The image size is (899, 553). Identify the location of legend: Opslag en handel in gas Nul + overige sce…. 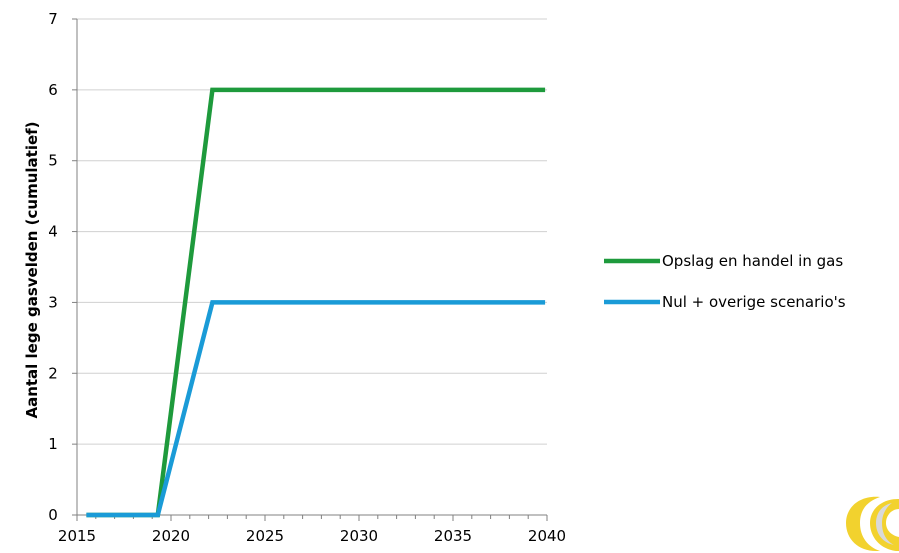
(725, 281).